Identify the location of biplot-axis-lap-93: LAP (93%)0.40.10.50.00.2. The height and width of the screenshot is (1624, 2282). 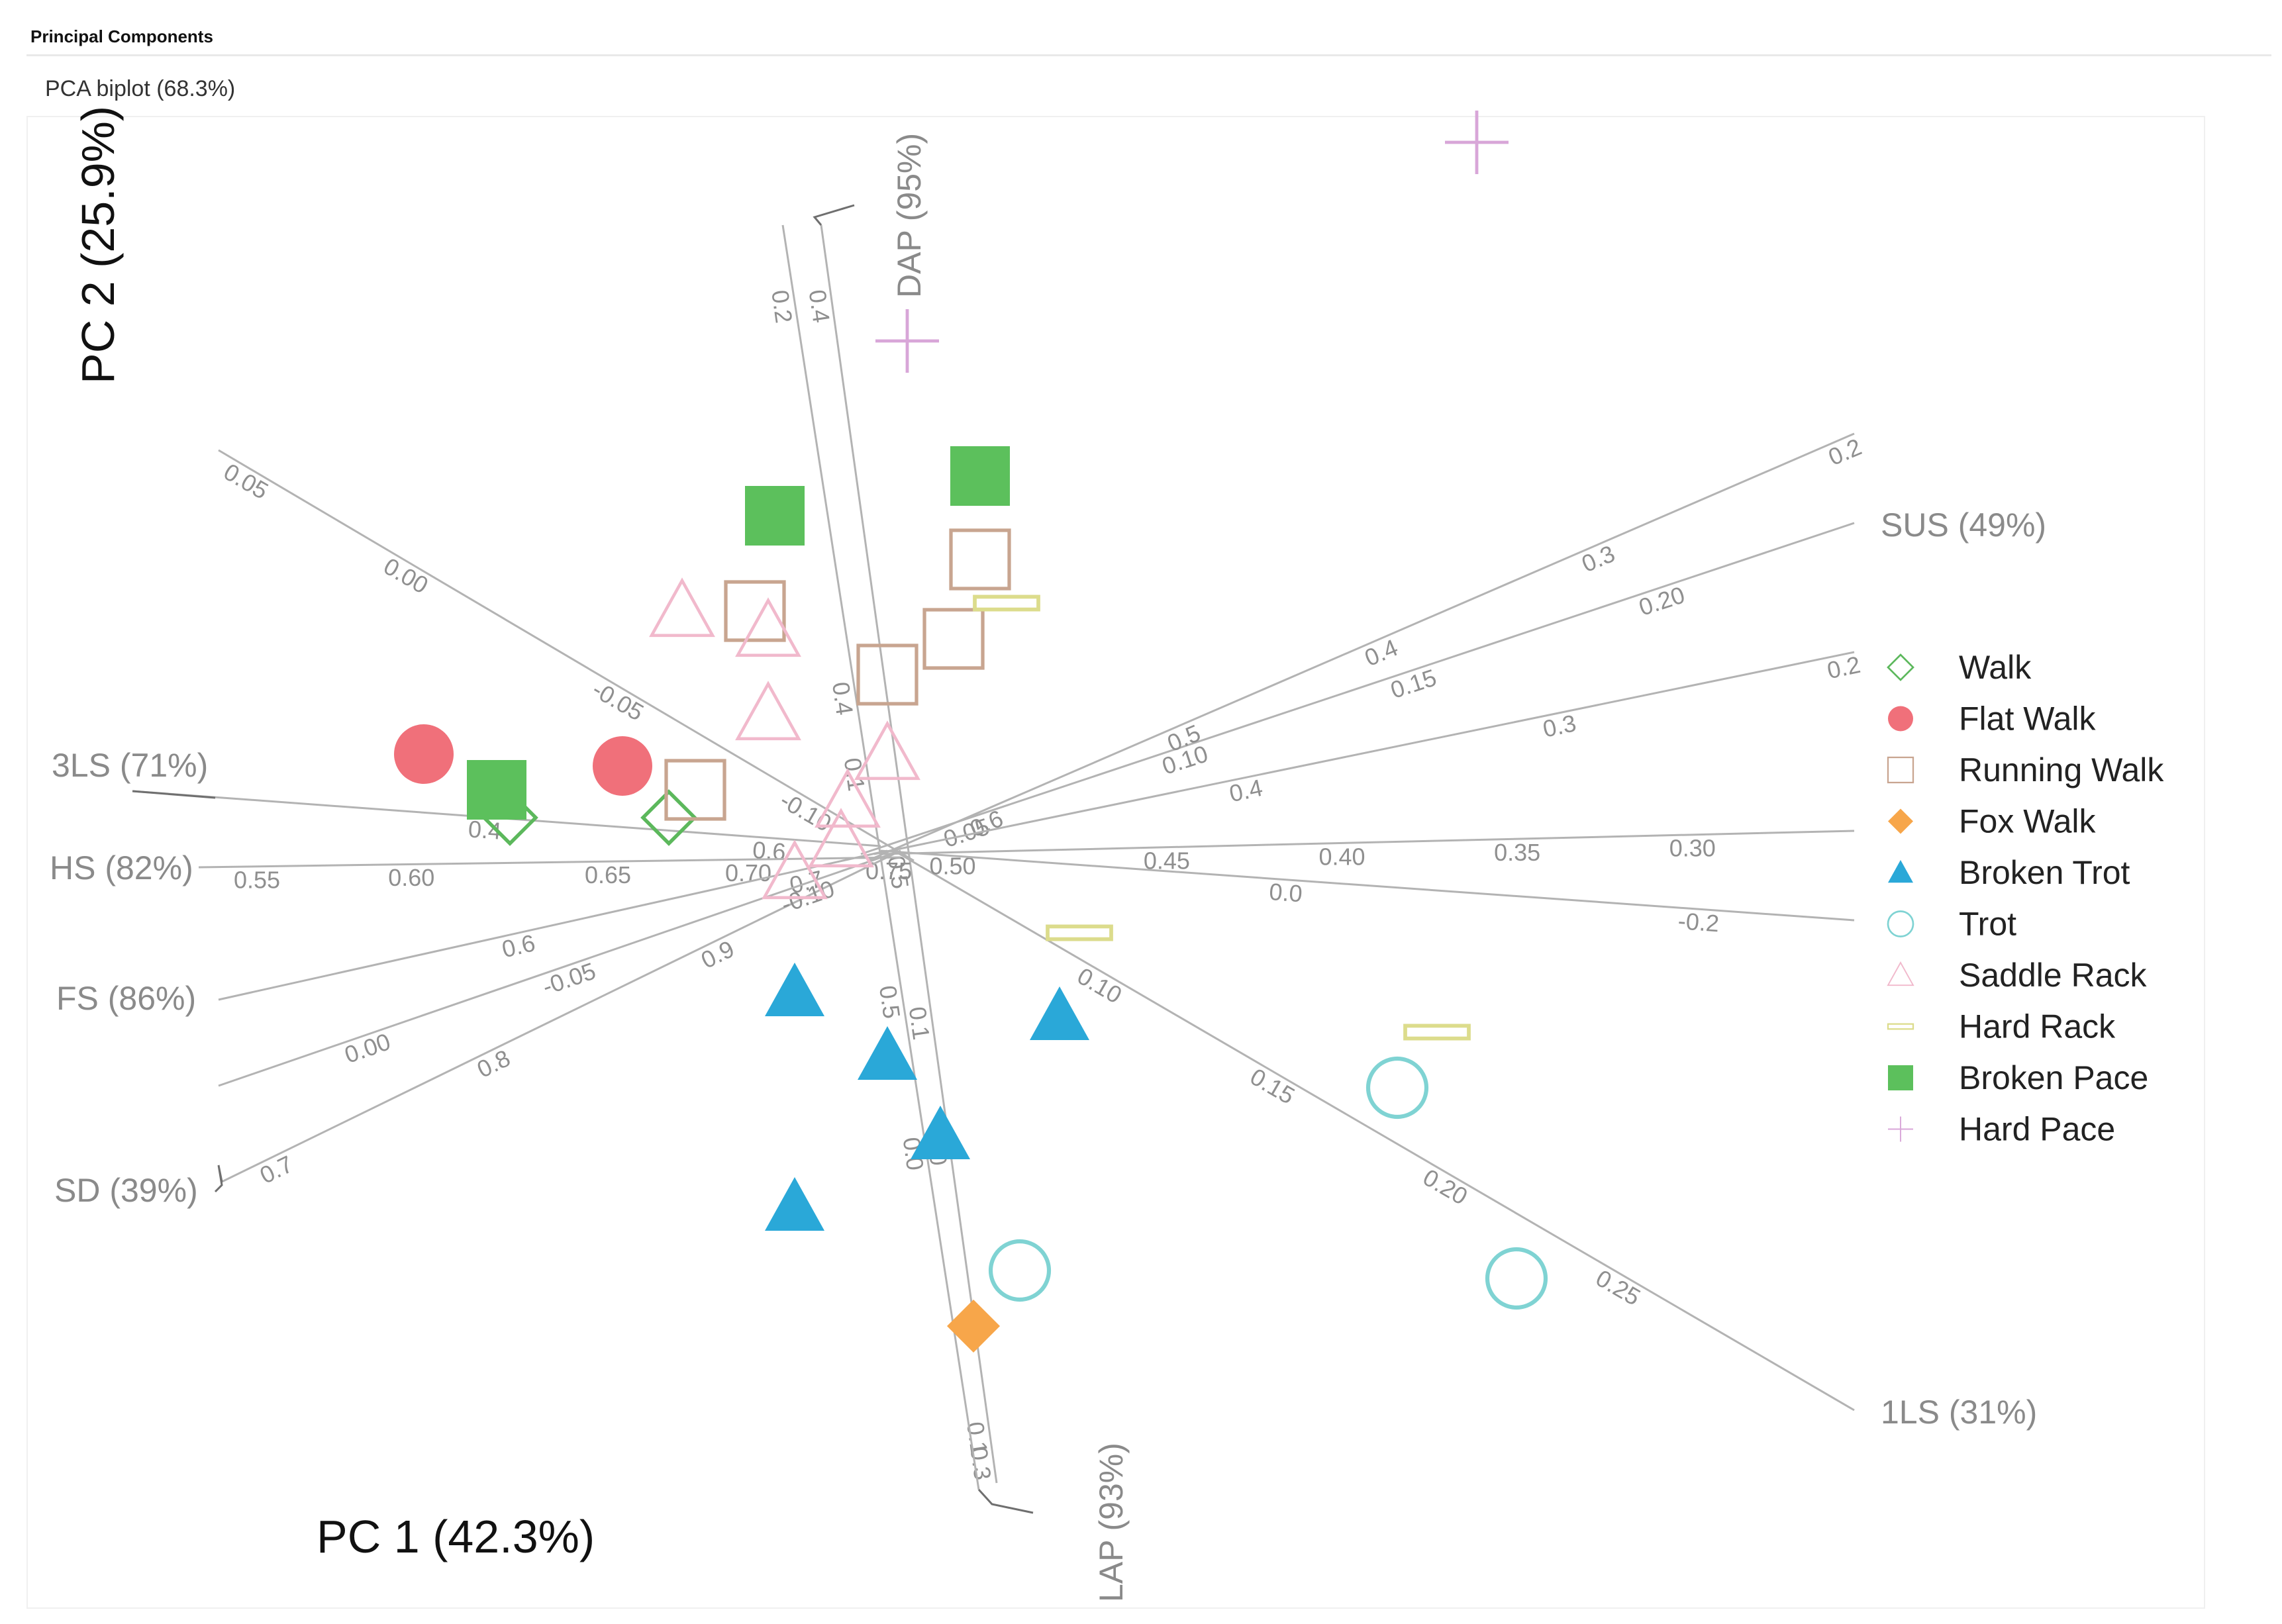
(948, 913).